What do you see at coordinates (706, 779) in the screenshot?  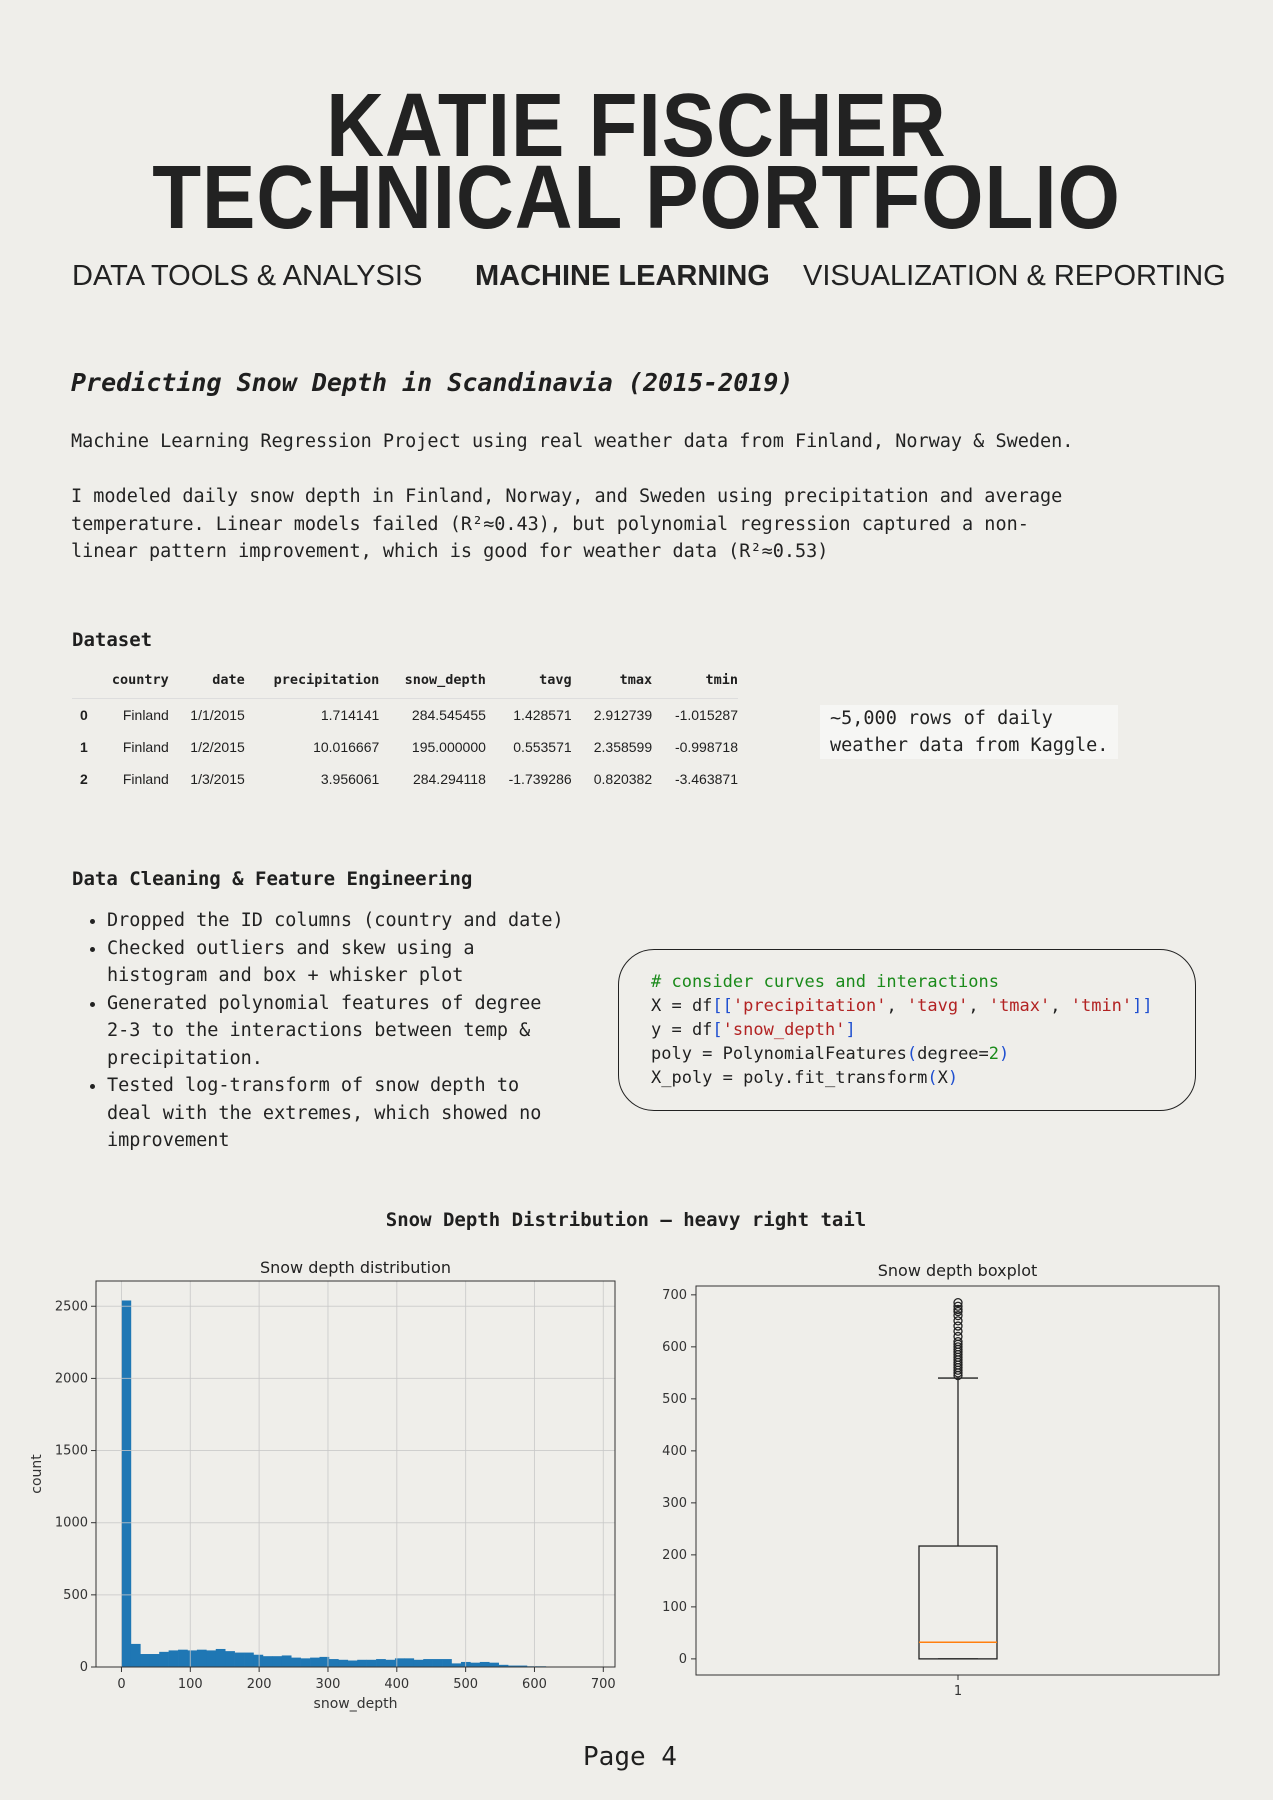 I see `table-cell: -3.463871` at bounding box center [706, 779].